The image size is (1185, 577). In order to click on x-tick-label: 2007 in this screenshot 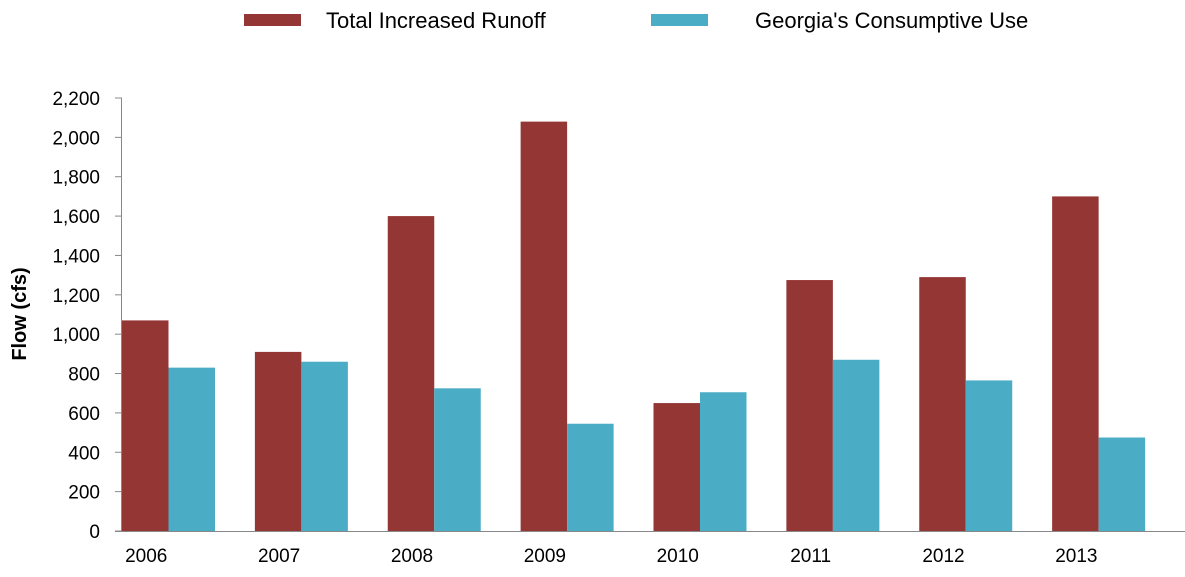, I will do `click(279, 556)`.